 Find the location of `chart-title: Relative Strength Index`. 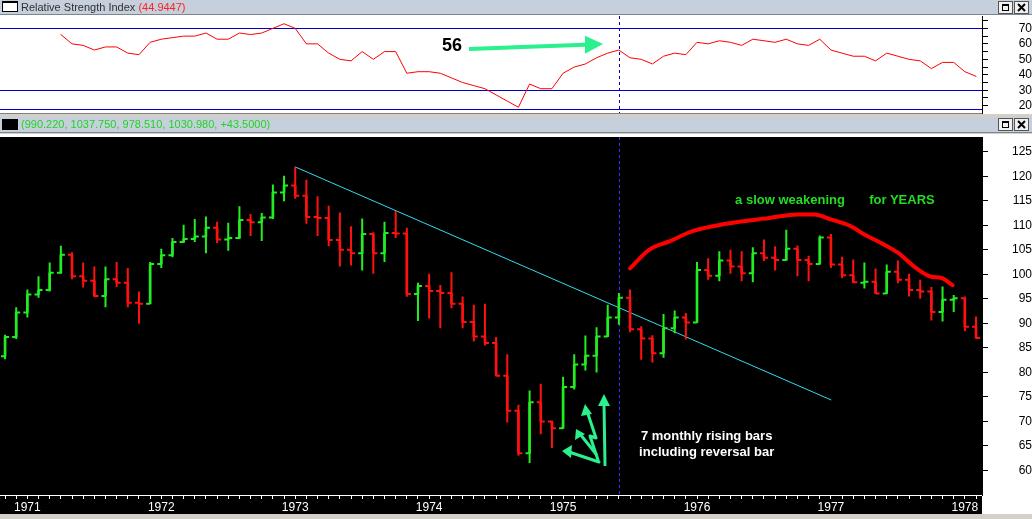

chart-title: Relative Strength Index is located at coordinates (78, 7).